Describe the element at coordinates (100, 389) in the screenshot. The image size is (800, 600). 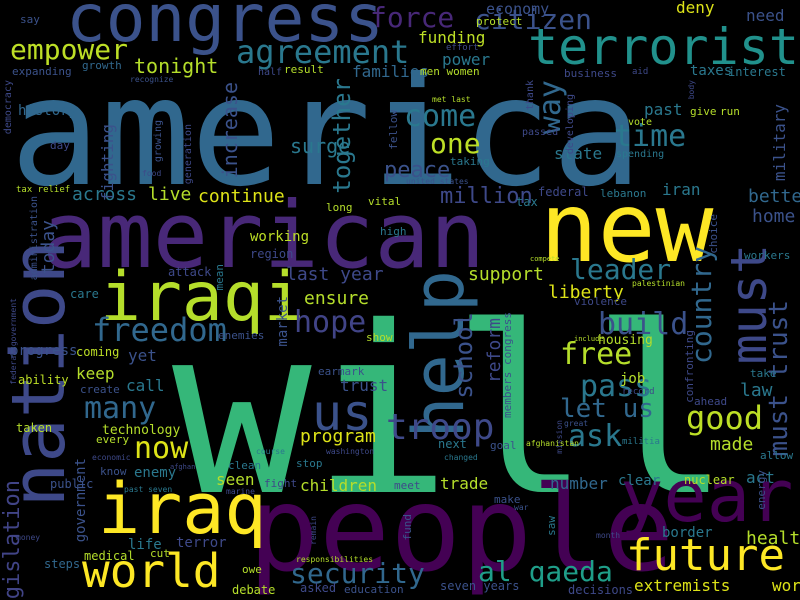
I see `word: create` at that location.